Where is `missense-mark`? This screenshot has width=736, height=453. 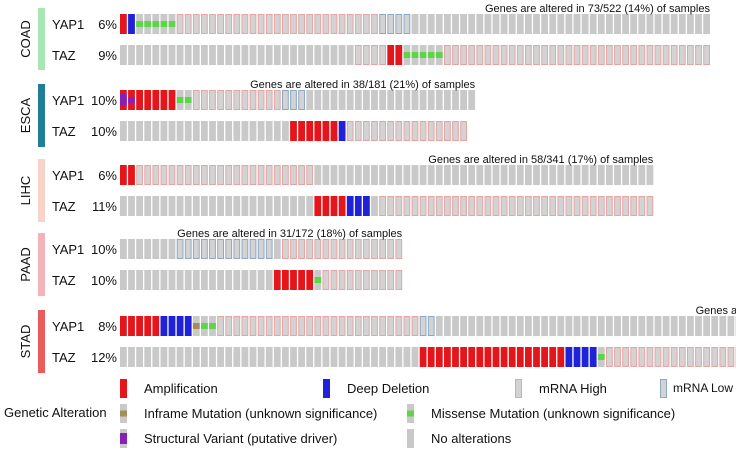
missense-mark is located at coordinates (156, 24).